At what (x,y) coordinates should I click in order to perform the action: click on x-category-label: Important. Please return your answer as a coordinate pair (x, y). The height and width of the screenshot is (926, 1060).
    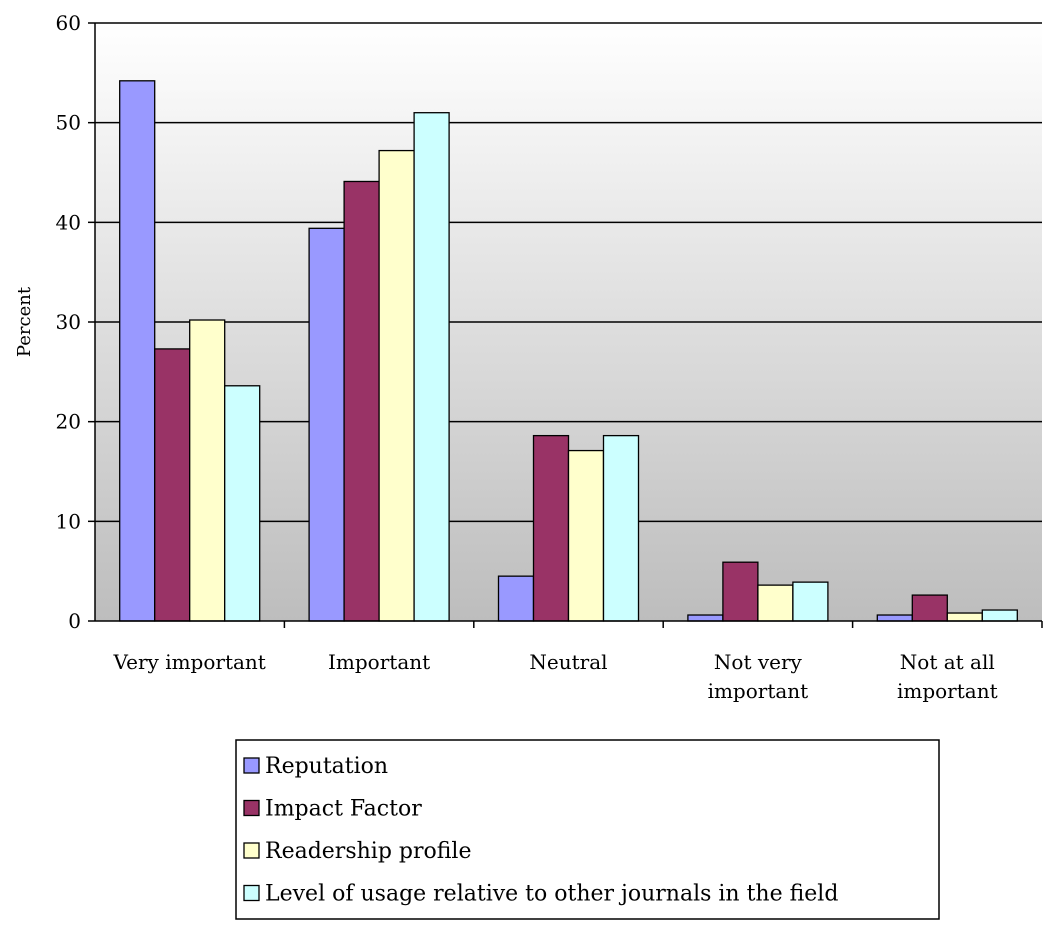
    Looking at the image, I should click on (379, 662).